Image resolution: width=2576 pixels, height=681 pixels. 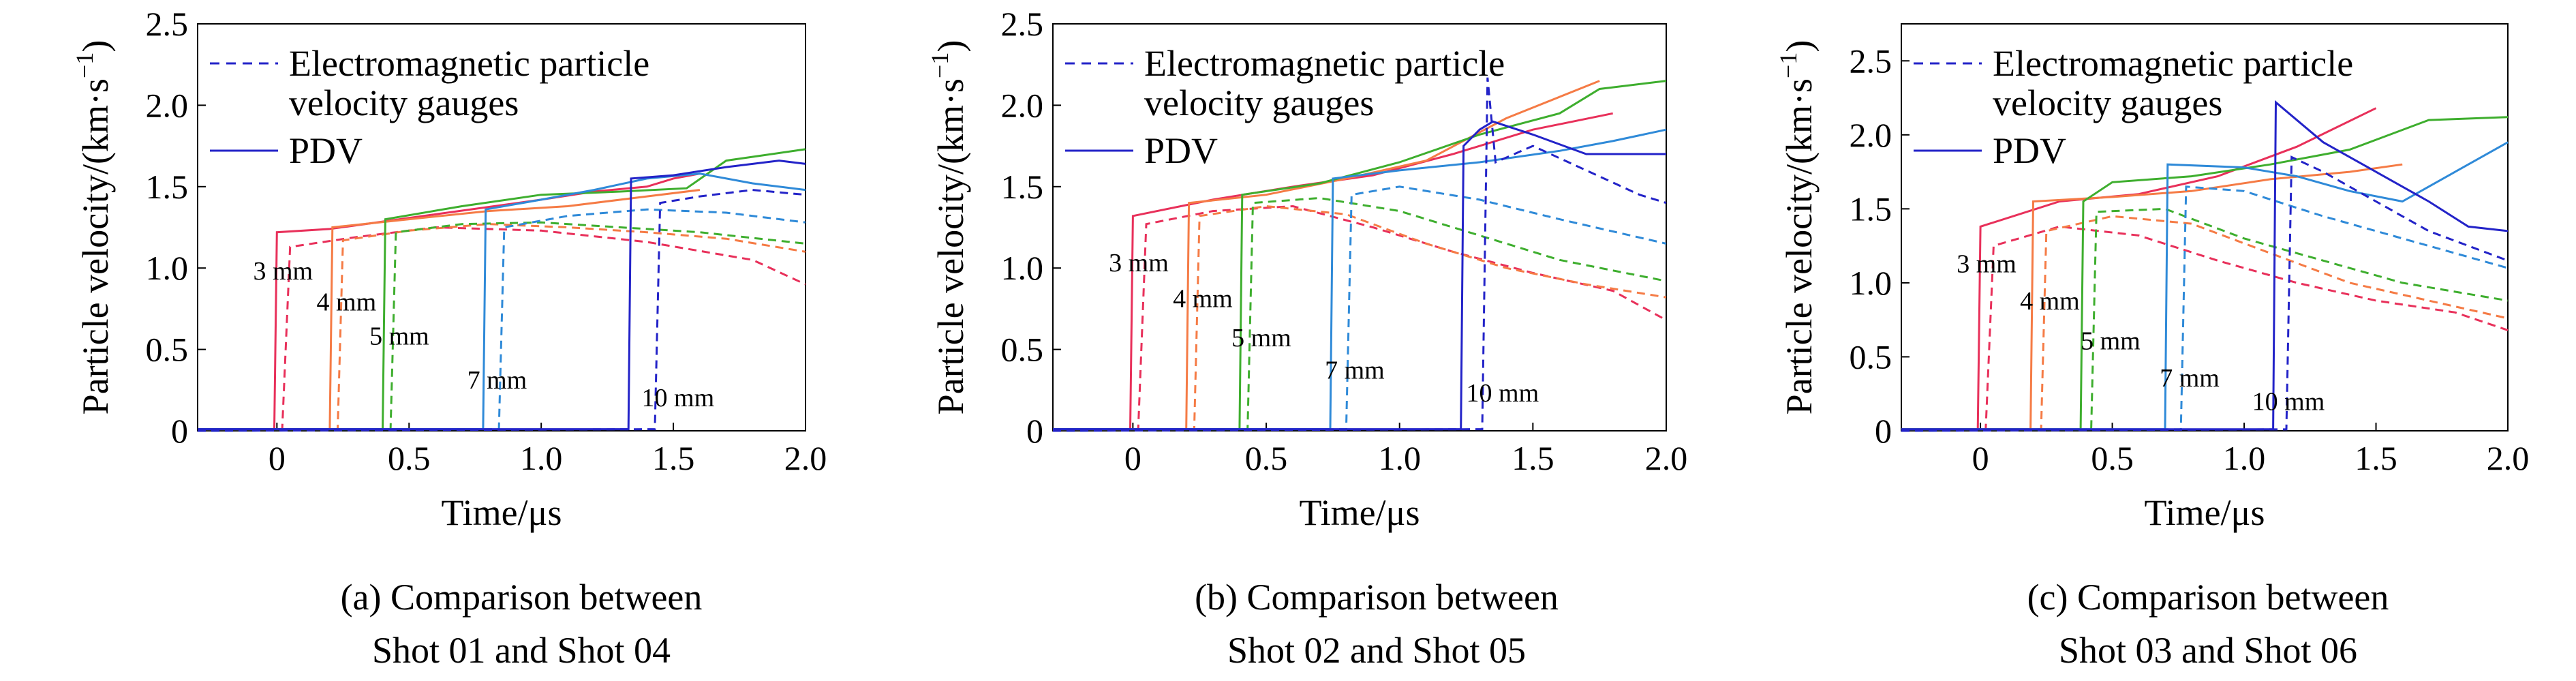 I want to click on caption-line-2: Shot 02 and Shot 05, so click(x=1376, y=650).